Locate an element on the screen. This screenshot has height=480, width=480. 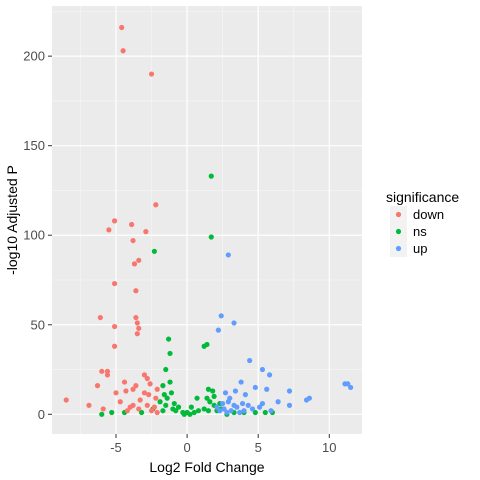
y-tick-label: 150 is located at coordinates (34, 145).